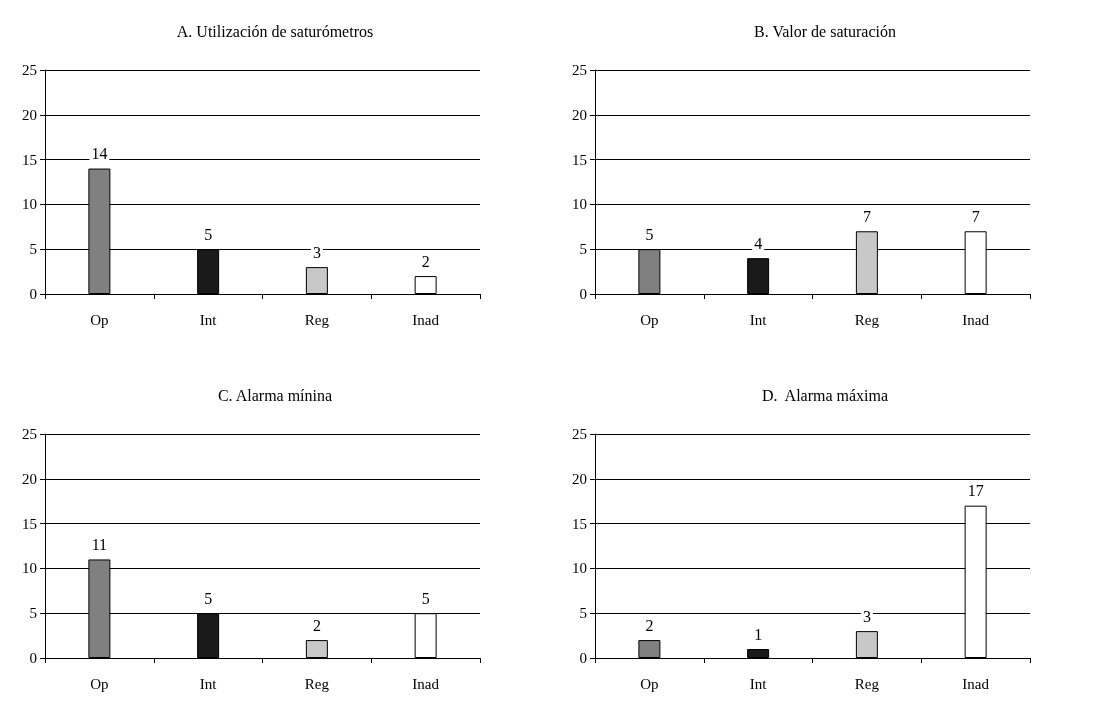 This screenshot has width=1101, height=728. I want to click on chart-title: B. Valor de saturación, so click(825, 31).